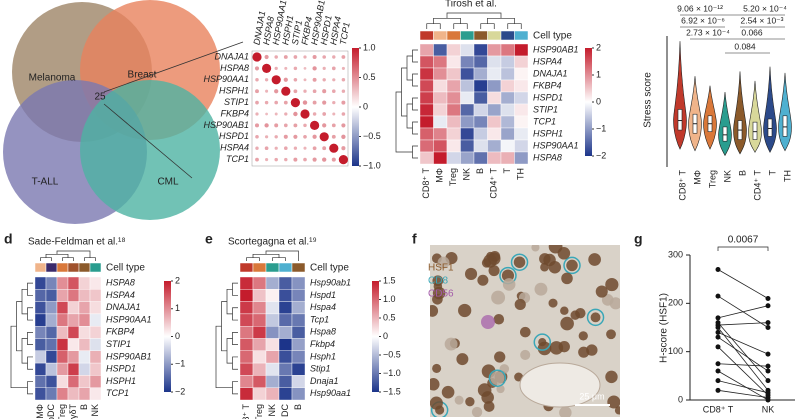  I want to click on annotation-label: Cell type, so click(125, 268).